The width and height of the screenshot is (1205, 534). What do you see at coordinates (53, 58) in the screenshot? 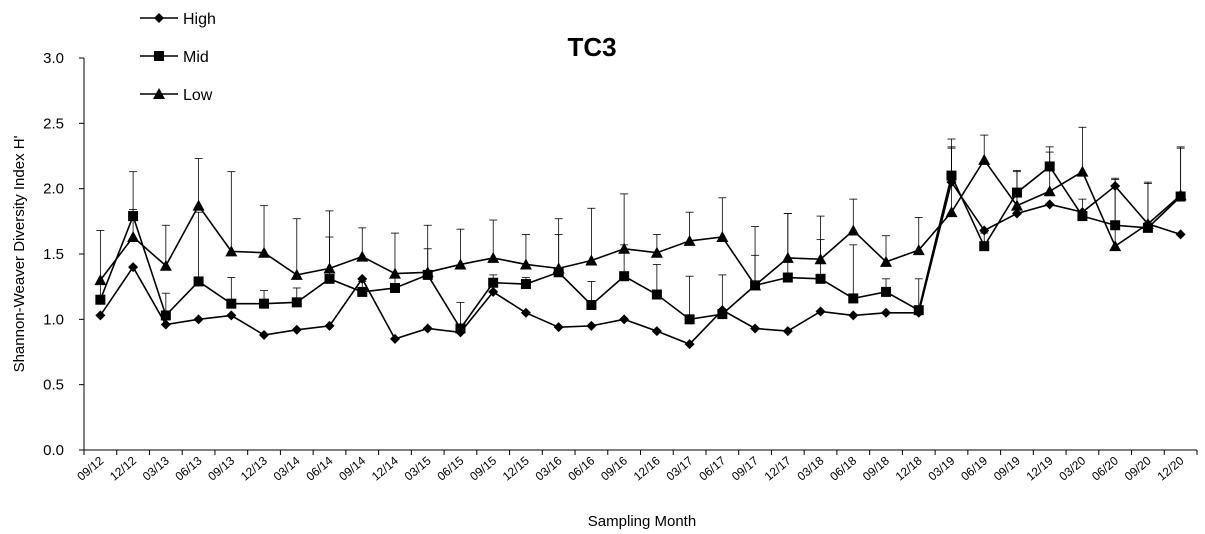
I see `y-tick-label: 3.0` at bounding box center [53, 58].